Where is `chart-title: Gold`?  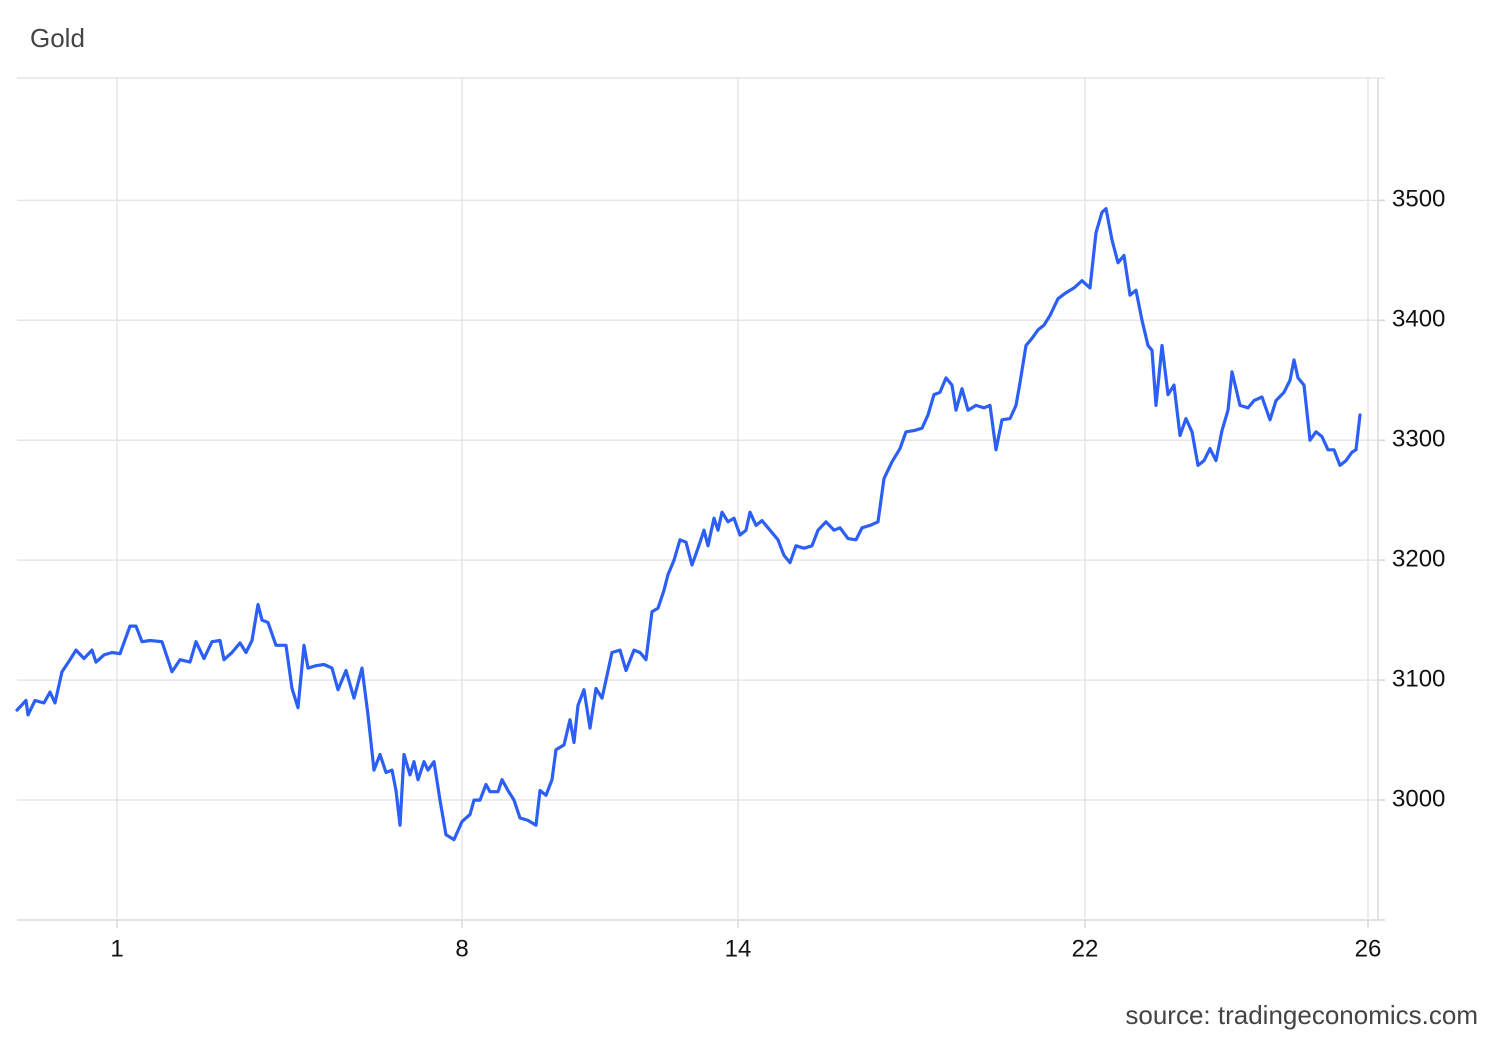 chart-title: Gold is located at coordinates (57, 38).